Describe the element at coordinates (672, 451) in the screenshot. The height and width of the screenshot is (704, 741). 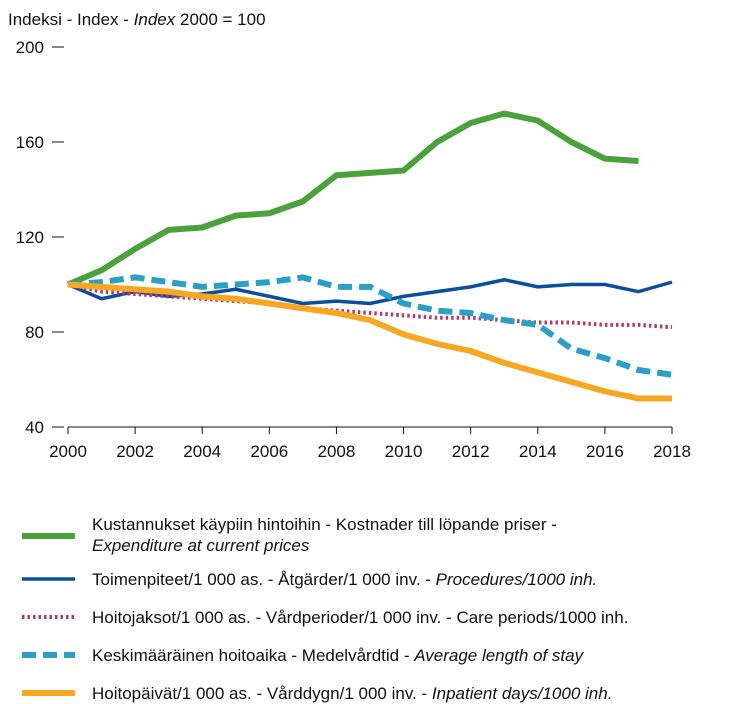
I see `x-tick-label: 2018` at that location.